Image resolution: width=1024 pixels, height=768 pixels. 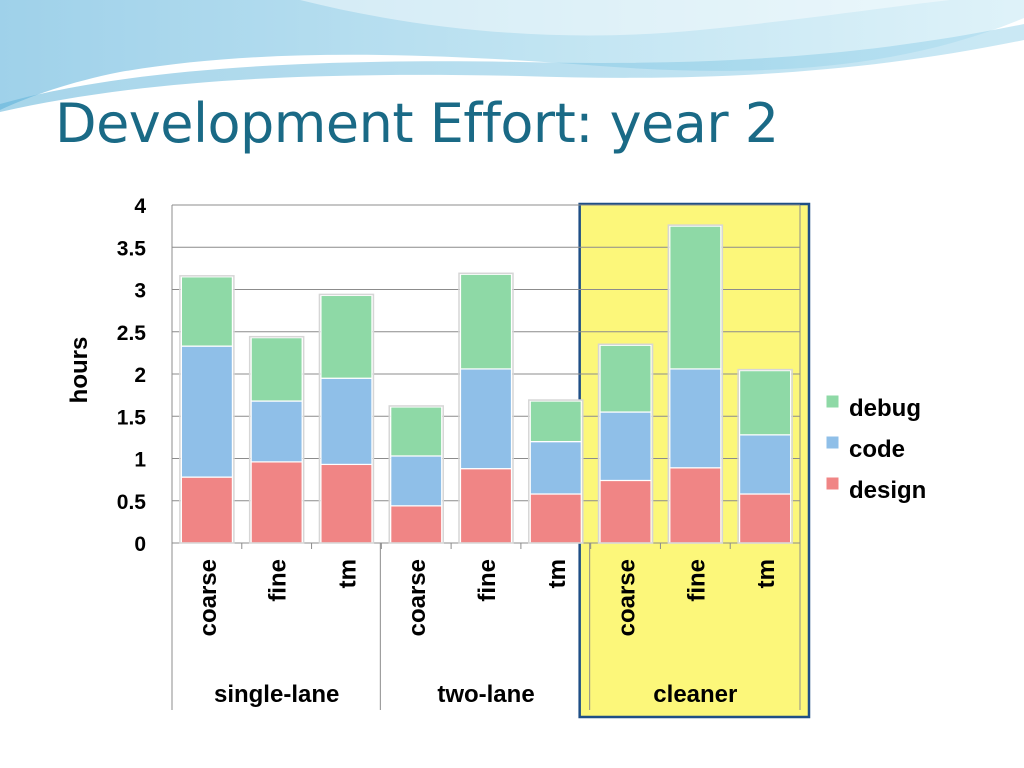 I want to click on y-axis-label: hours, so click(x=79, y=370).